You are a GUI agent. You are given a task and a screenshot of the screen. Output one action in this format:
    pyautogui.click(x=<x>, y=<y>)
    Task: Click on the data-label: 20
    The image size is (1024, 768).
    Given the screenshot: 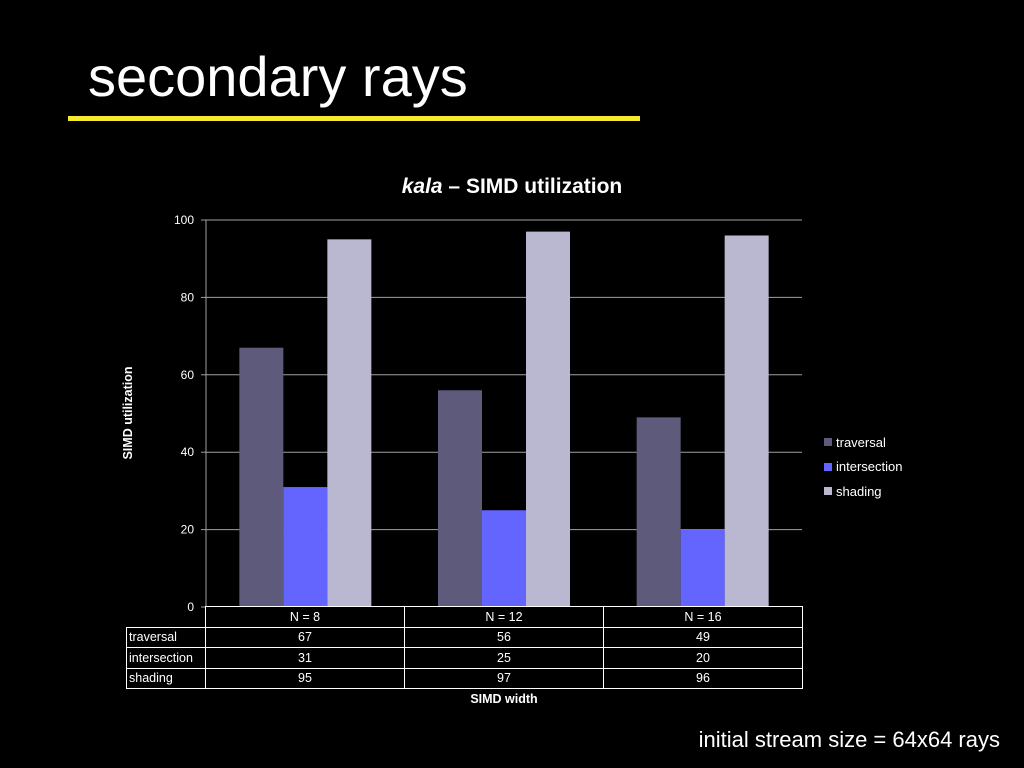 What is the action you would take?
    pyautogui.click(x=703, y=658)
    